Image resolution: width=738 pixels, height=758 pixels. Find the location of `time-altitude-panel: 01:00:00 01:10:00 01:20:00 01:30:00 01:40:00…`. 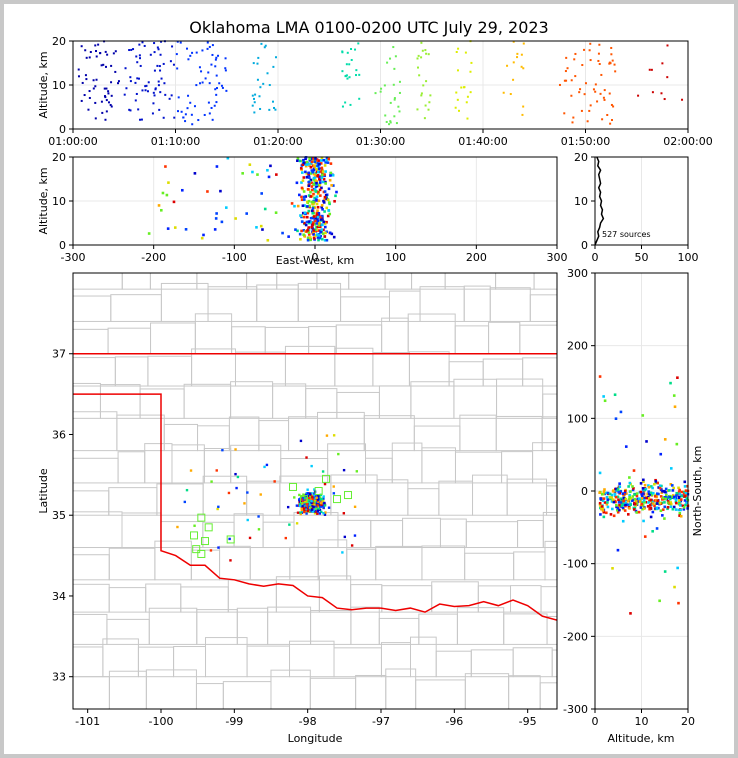

time-altitude-panel: 01:00:00 01:10:00 01:20:00 01:30:00 01:40:00… is located at coordinates (375, 91).